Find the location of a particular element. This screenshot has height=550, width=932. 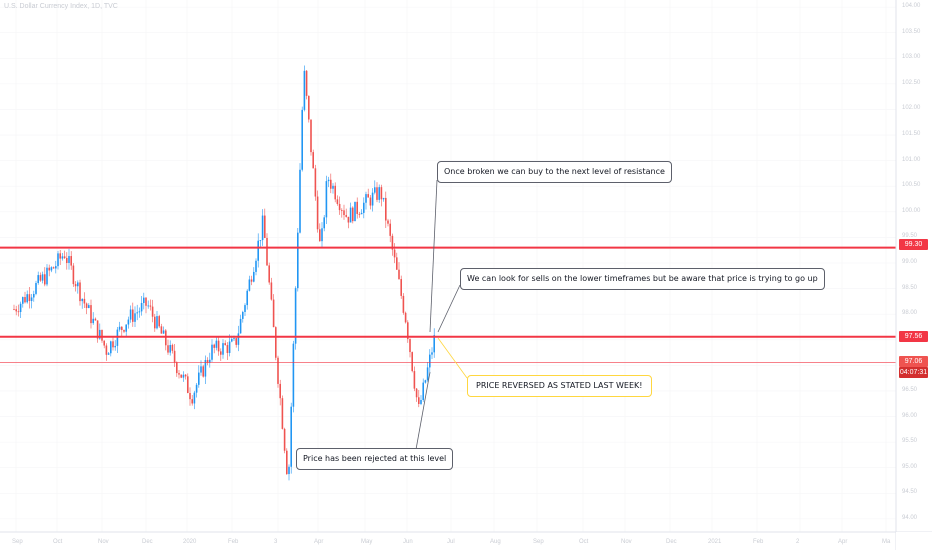

x-tick-label: Feb is located at coordinates (758, 542).